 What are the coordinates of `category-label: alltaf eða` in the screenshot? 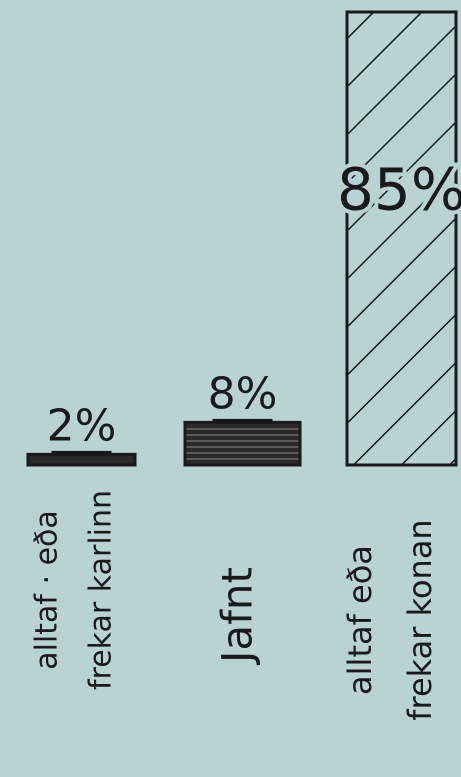 It's located at (360, 620).